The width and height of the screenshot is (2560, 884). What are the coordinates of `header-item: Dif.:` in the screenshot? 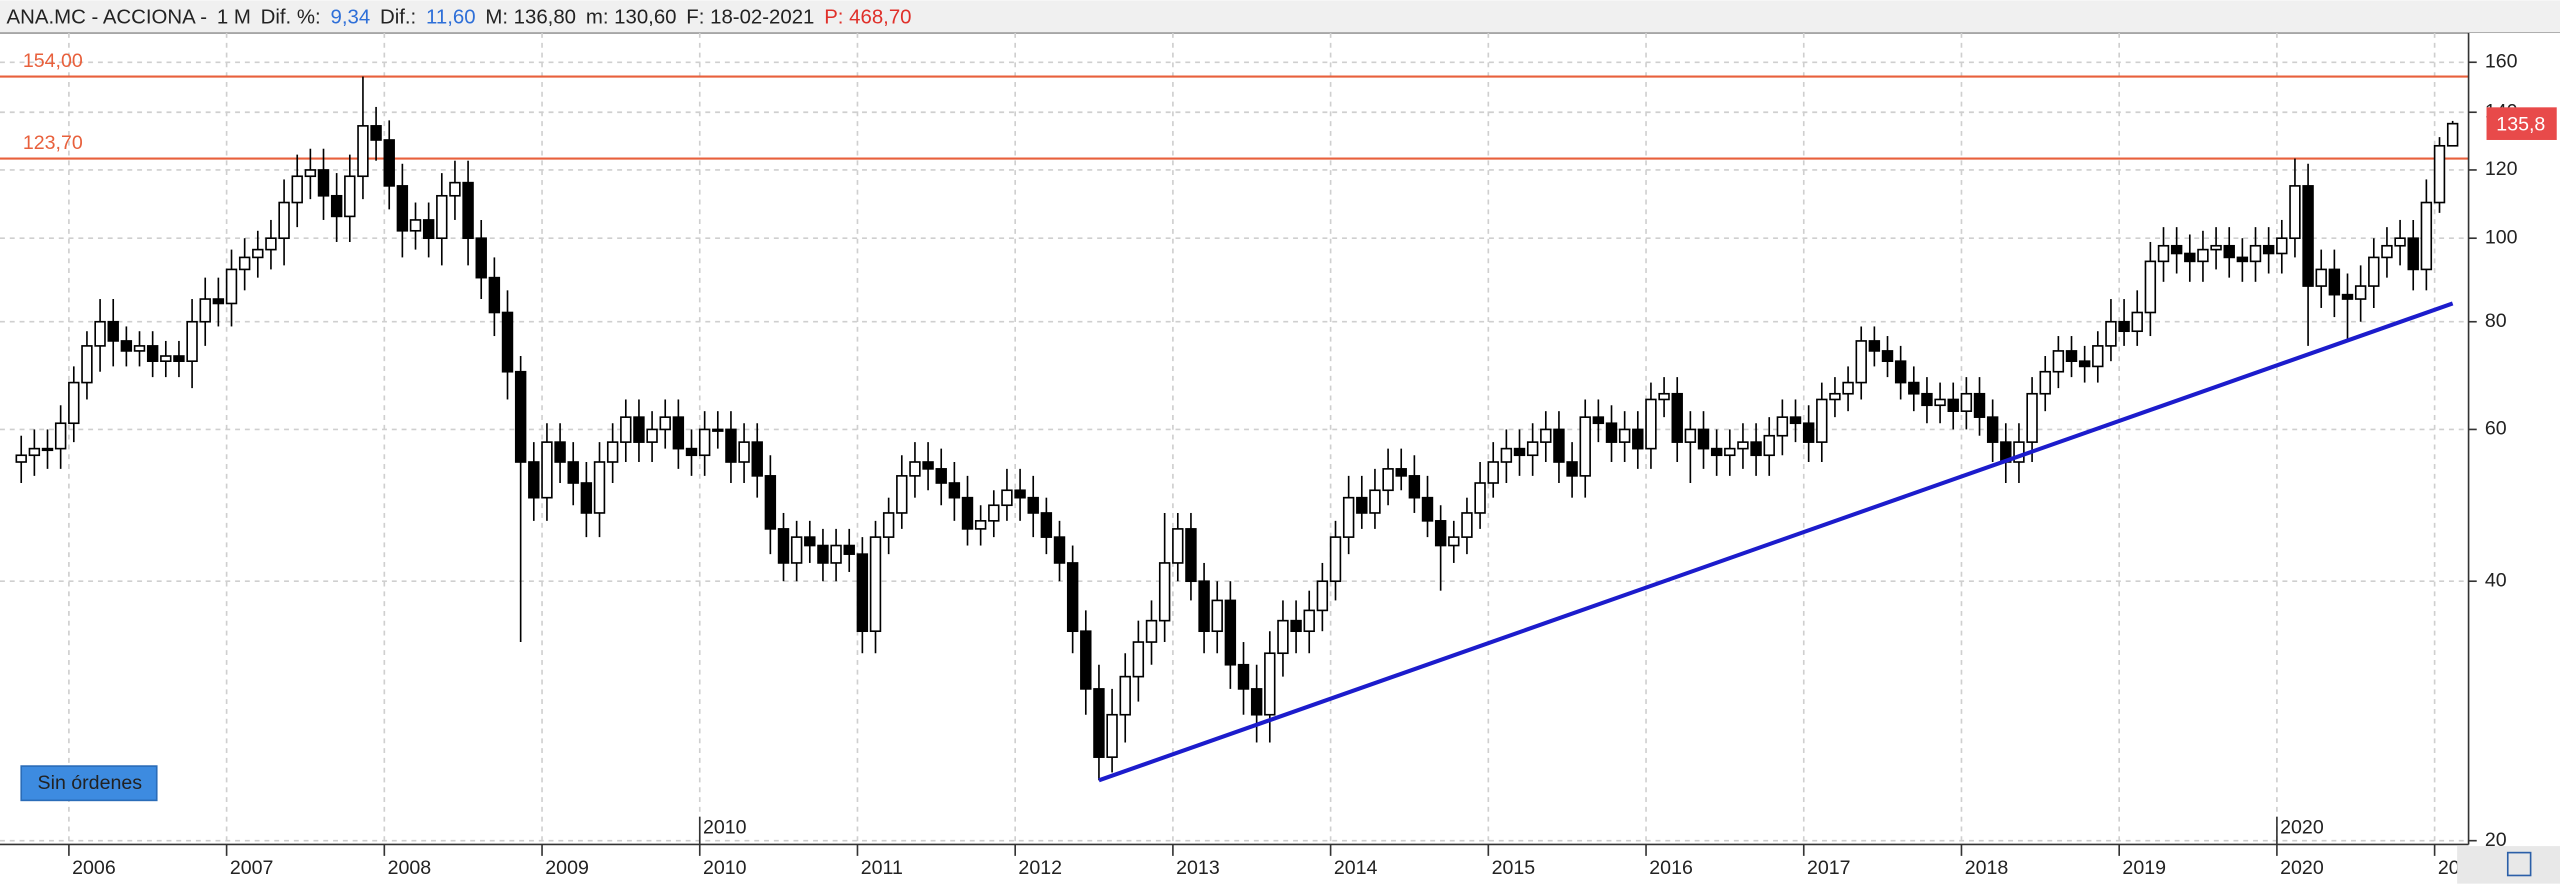 It's located at (398, 18).